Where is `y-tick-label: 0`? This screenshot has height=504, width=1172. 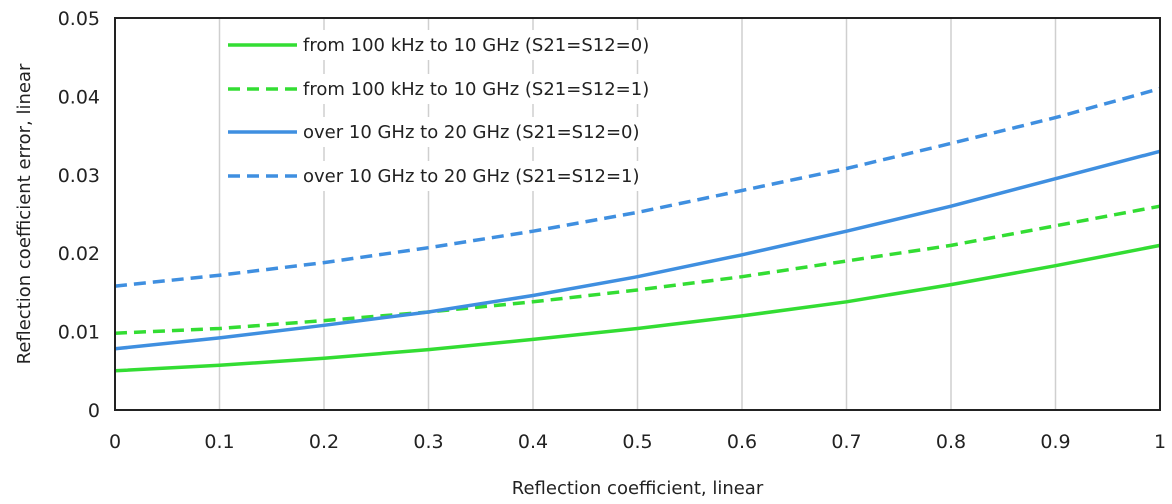
y-tick-label: 0 is located at coordinates (94, 411).